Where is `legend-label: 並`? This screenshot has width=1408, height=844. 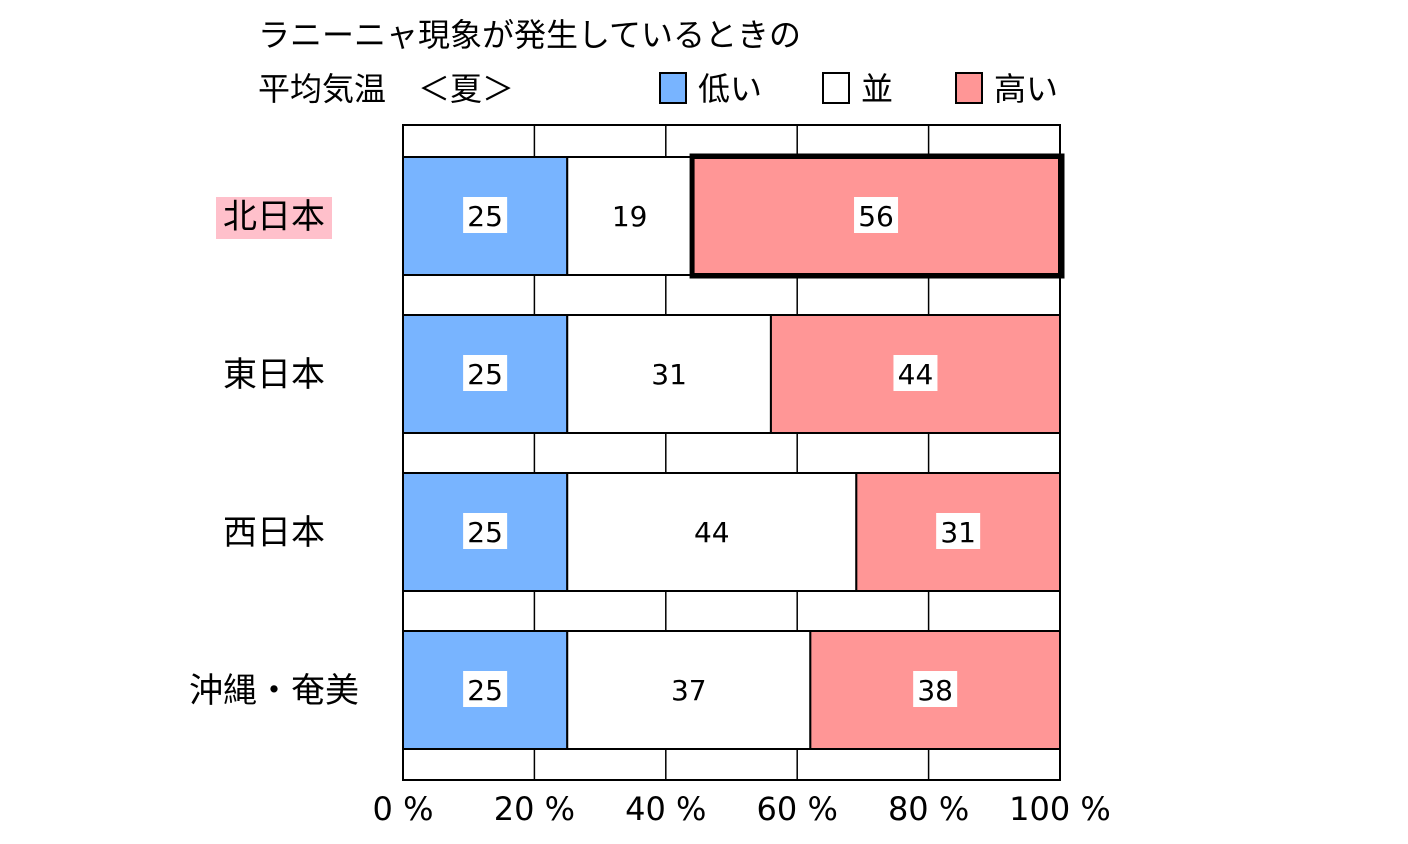
legend-label: 並 is located at coordinates (877, 89).